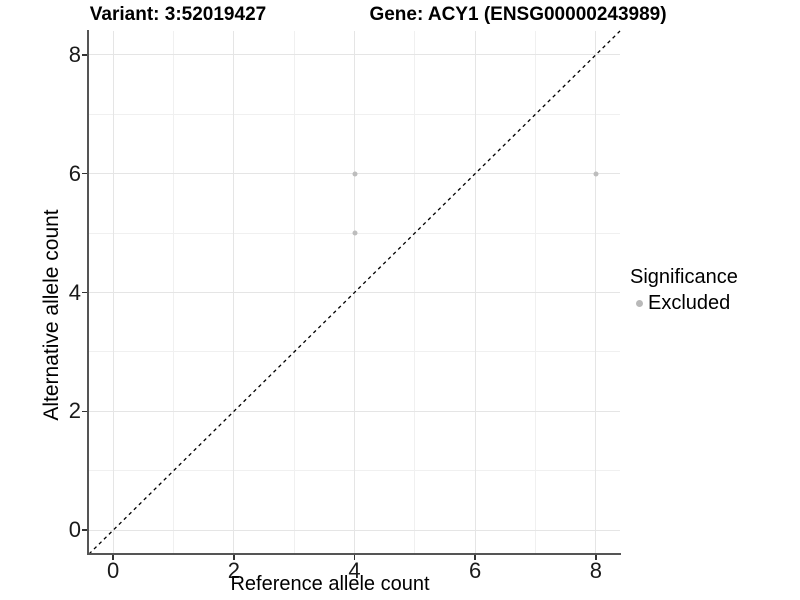 The width and height of the screenshot is (800, 600). What do you see at coordinates (113, 570) in the screenshot?
I see `x-tick-label: 0` at bounding box center [113, 570].